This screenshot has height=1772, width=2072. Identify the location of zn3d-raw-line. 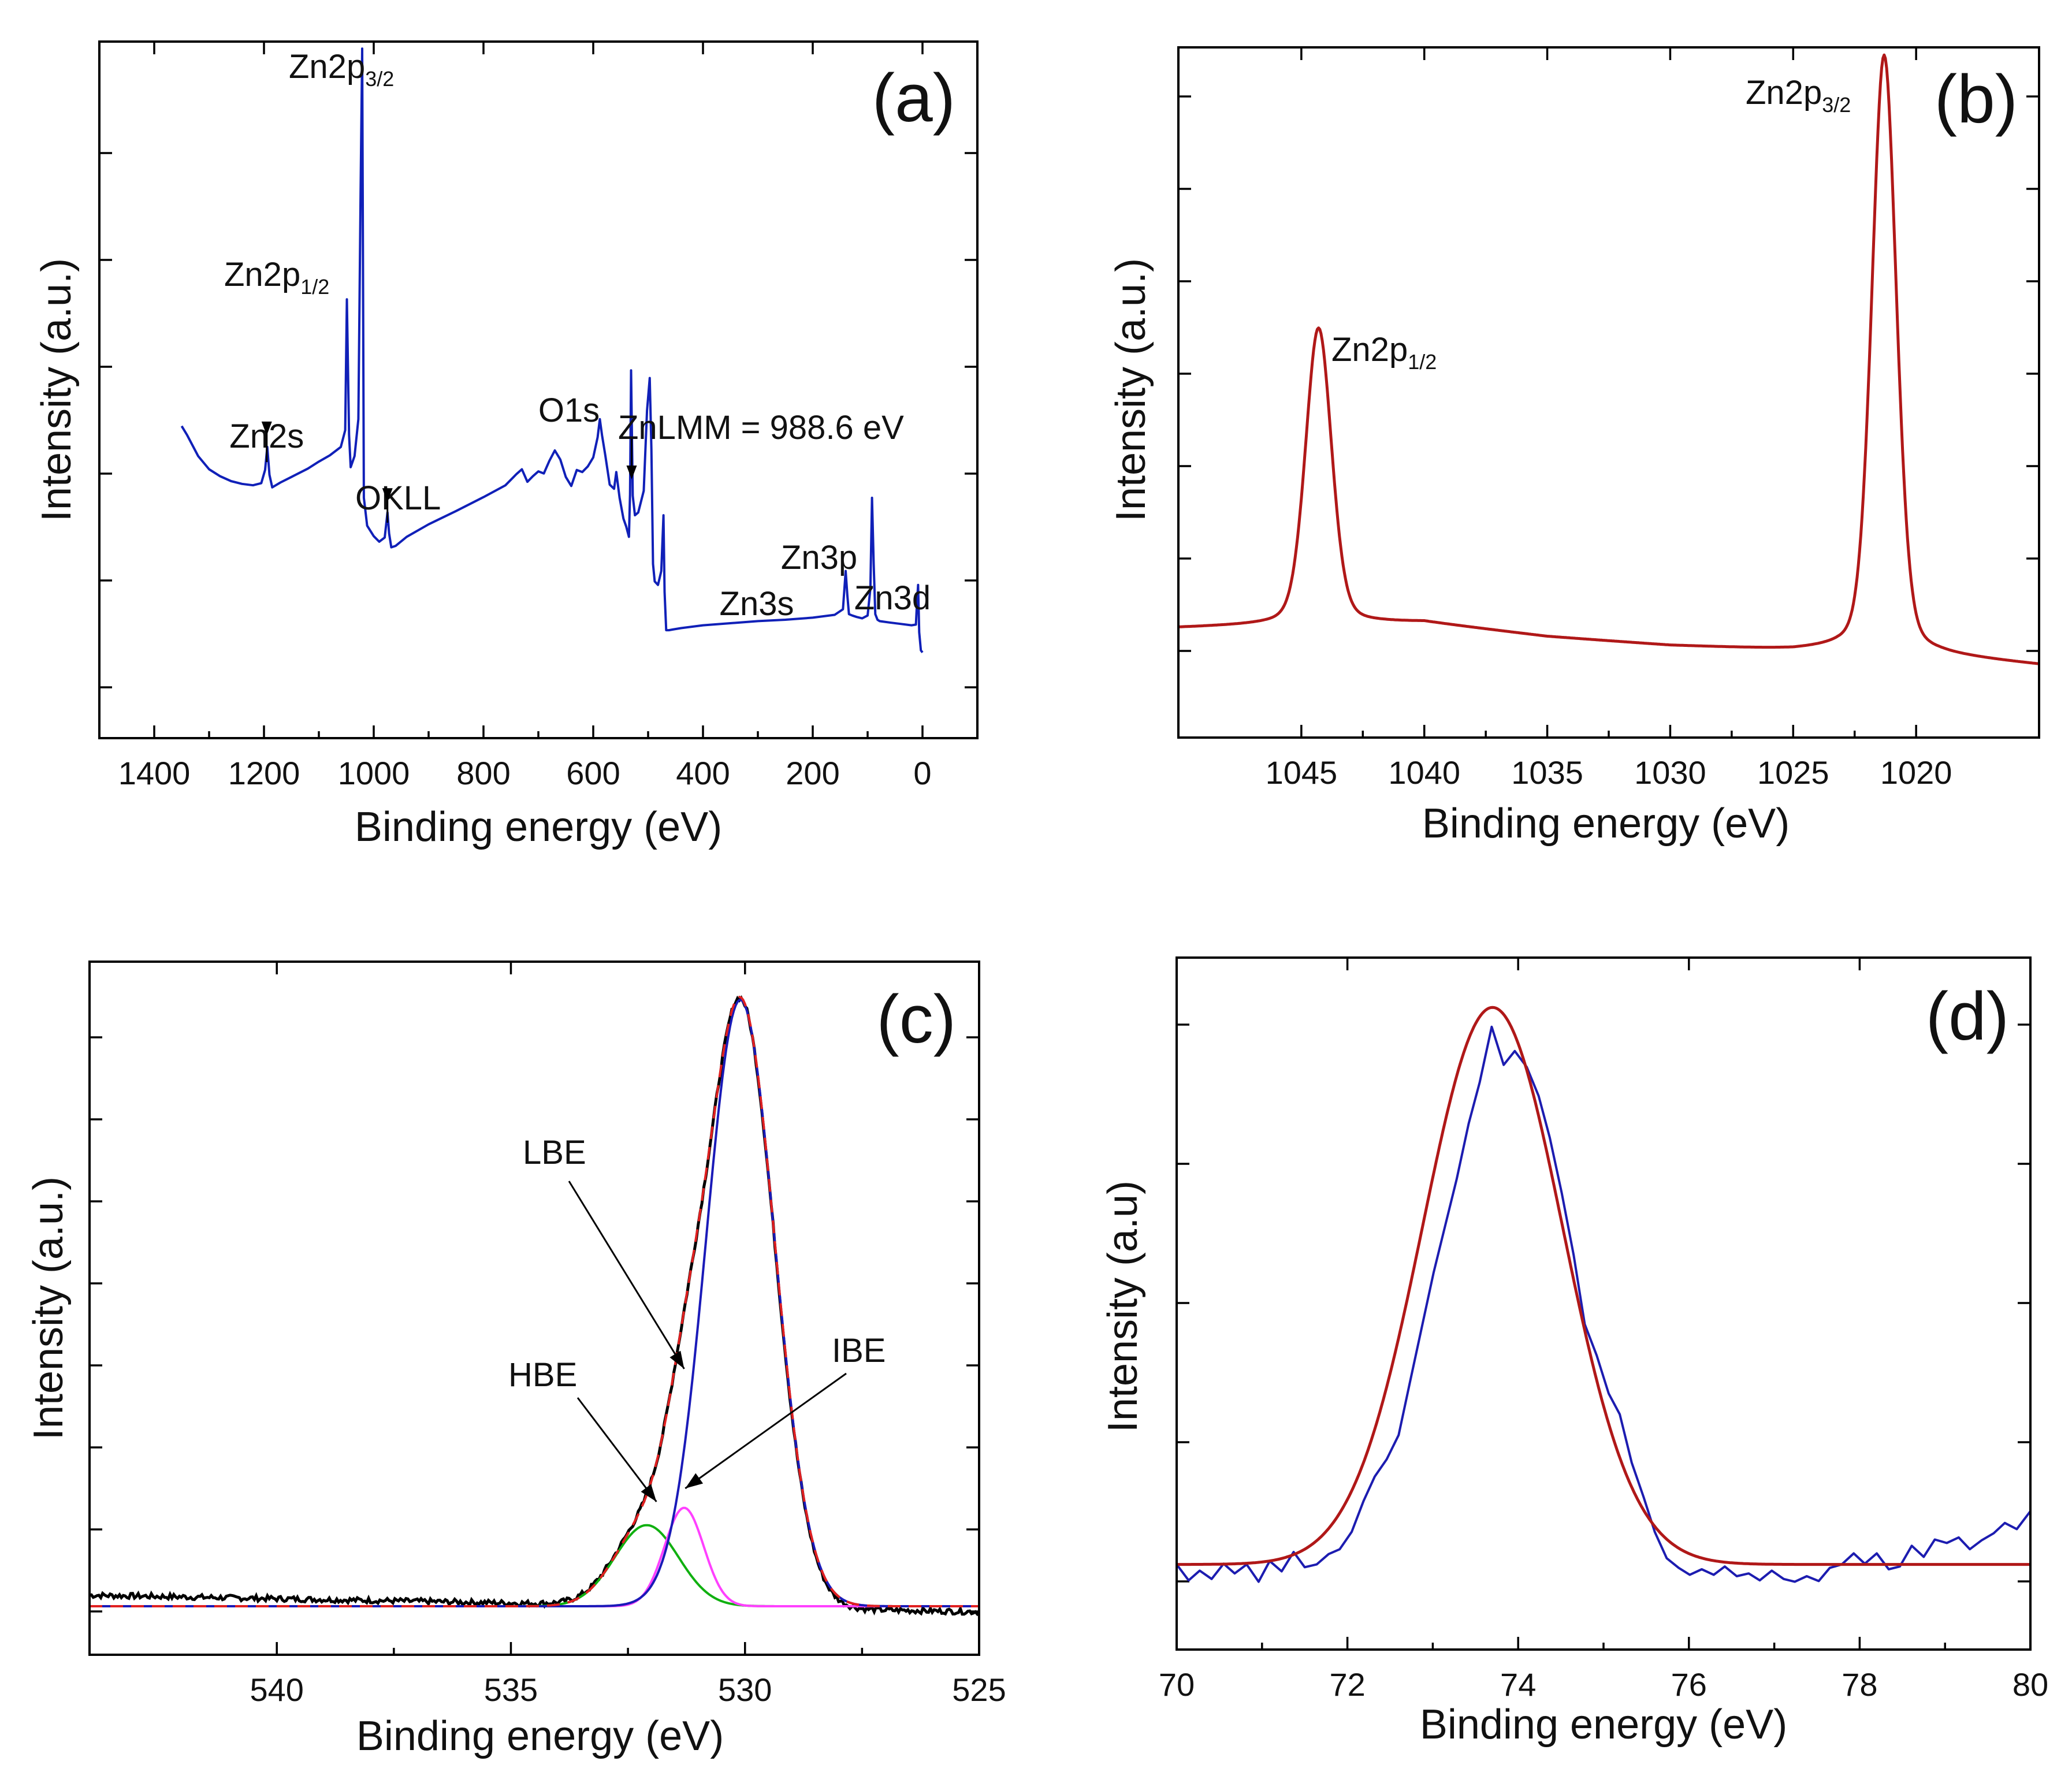
(1604, 1304).